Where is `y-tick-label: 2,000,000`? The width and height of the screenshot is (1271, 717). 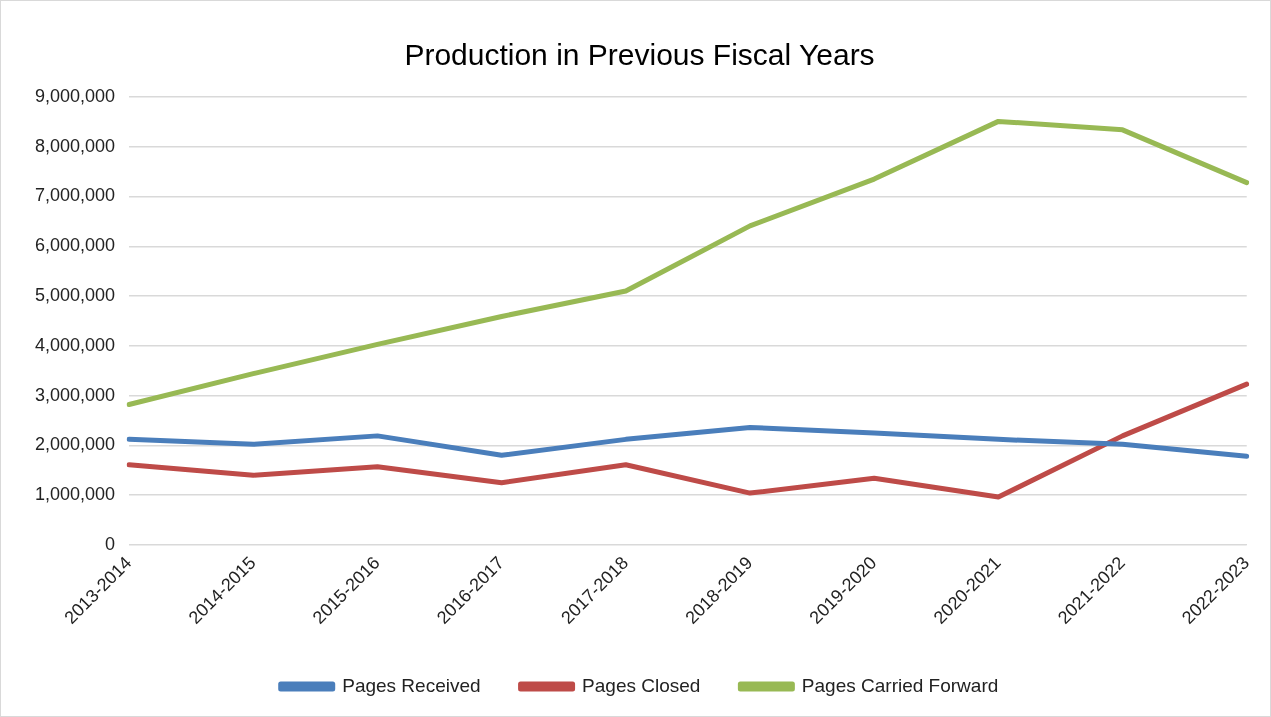
y-tick-label: 2,000,000 is located at coordinates (75, 444).